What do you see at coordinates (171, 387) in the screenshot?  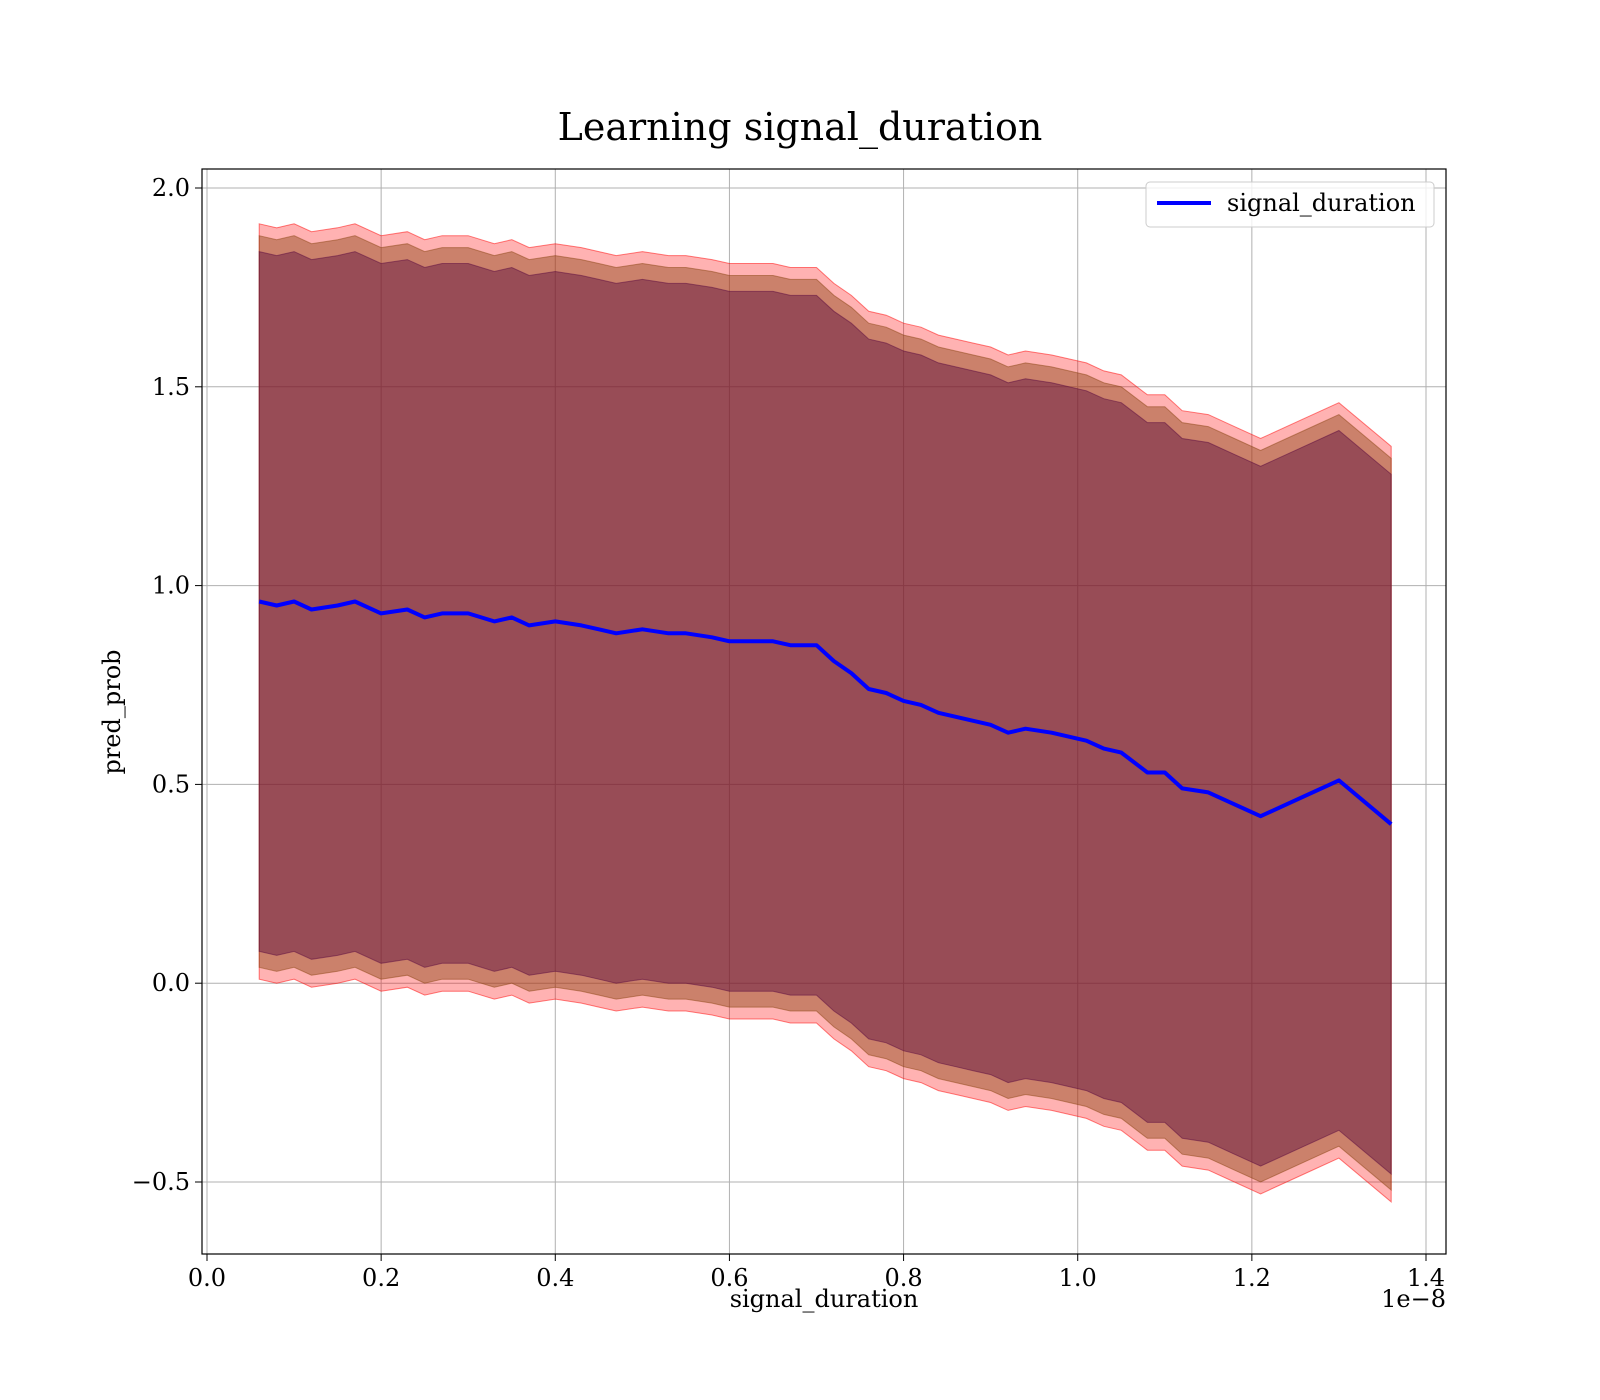 I see `y-tick-label-4: 1.5` at bounding box center [171, 387].